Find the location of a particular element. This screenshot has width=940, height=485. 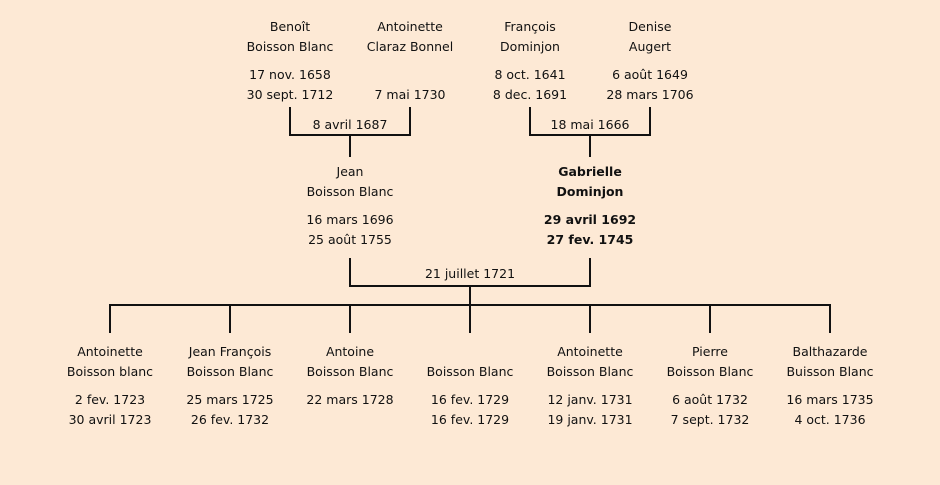

birth-date: 6 août 1732 is located at coordinates (710, 399).